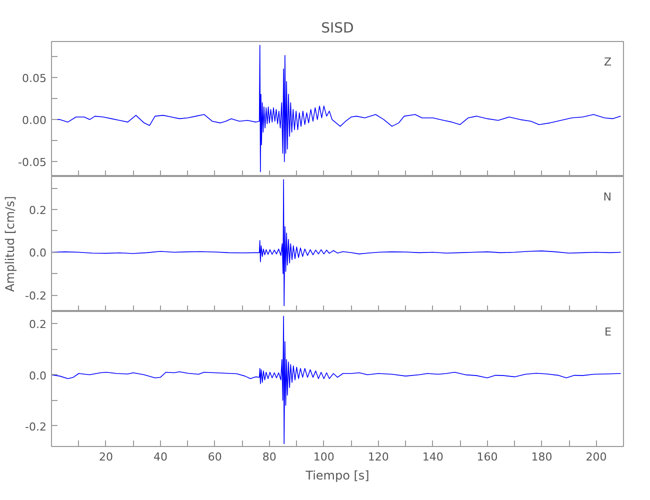  Describe the element at coordinates (323, 457) in the screenshot. I see `x-tick-label: 100` at that location.